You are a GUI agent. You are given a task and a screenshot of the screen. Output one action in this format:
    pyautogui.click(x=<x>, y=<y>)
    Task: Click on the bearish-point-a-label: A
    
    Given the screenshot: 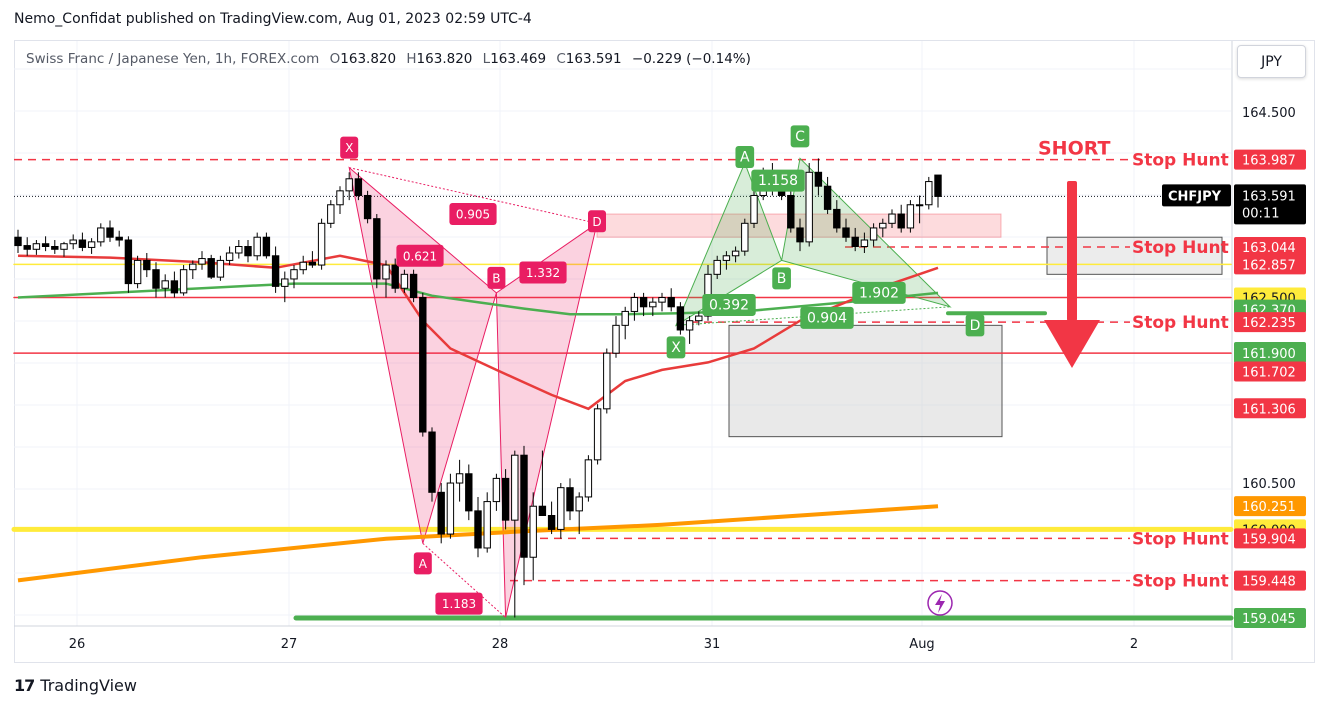 What is the action you would take?
    pyautogui.click(x=423, y=564)
    